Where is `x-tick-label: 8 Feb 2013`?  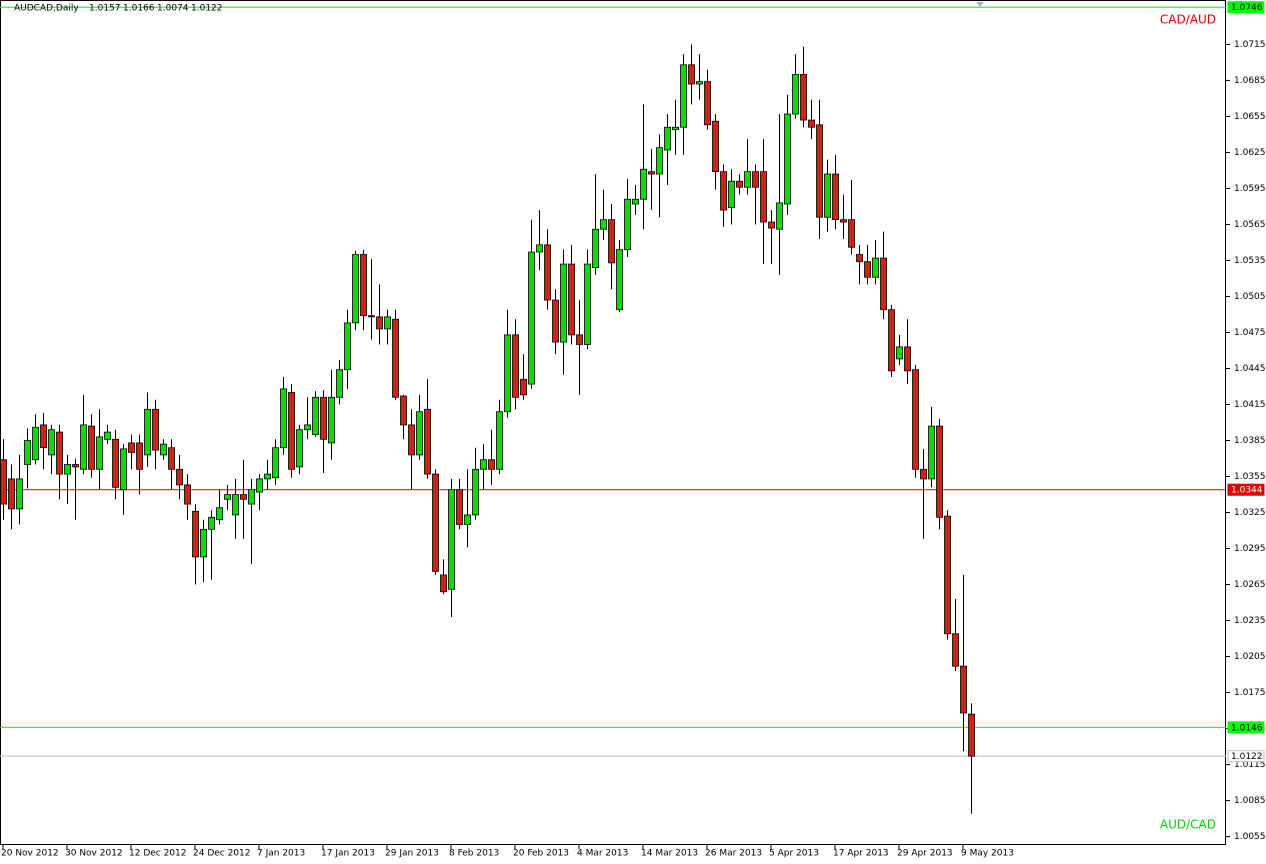
x-tick-label: 8 Feb 2013 is located at coordinates (474, 854).